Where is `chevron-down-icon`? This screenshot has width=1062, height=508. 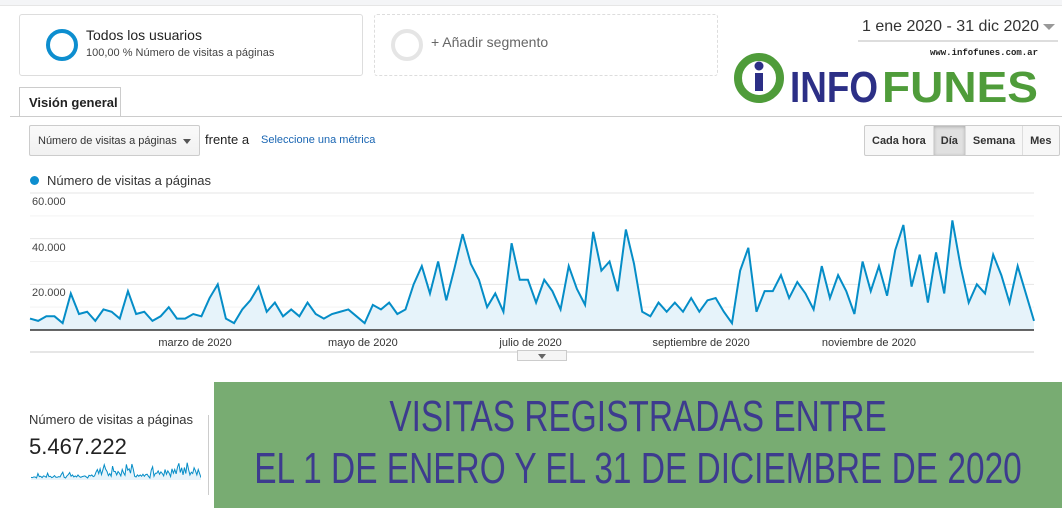 chevron-down-icon is located at coordinates (1049, 27).